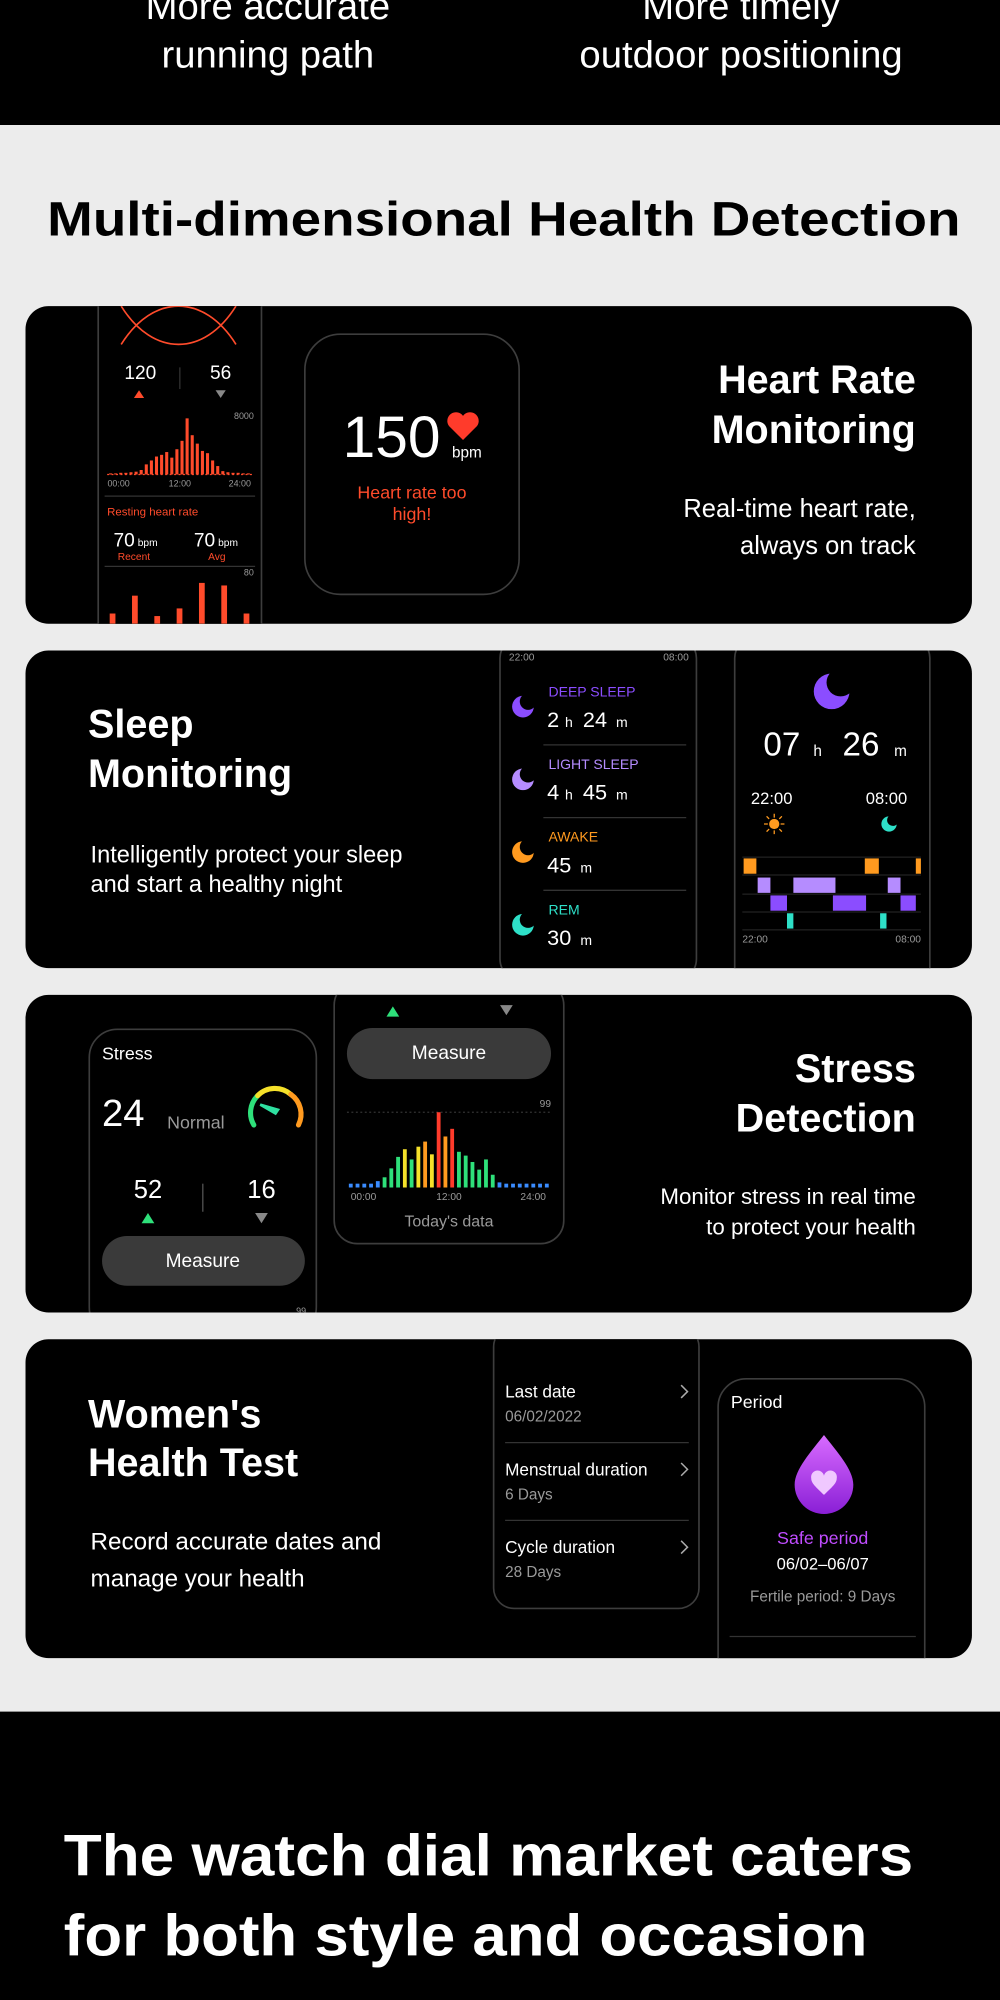 Image resolution: width=1000 pixels, height=2000 pixels. What do you see at coordinates (595, 792) in the screenshot?
I see `stage-minutes: 45` at bounding box center [595, 792].